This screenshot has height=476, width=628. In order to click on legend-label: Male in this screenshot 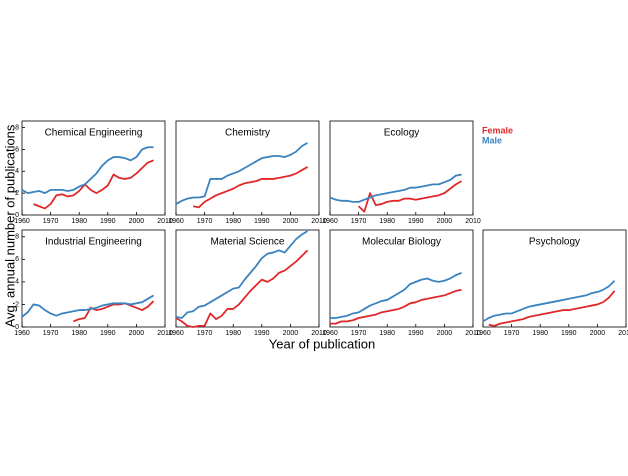, I will do `click(492, 140)`.